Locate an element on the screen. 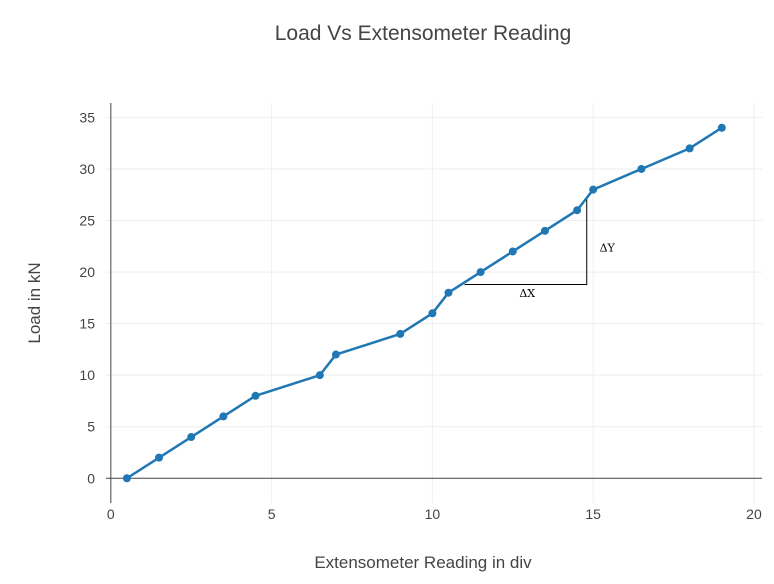  y-tick-label: 15 is located at coordinates (87, 324).